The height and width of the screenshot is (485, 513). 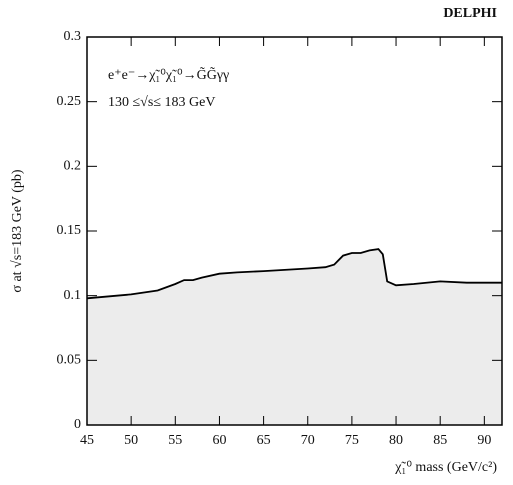 I want to click on y-axis-label: σ at √s=183 GeV (pb), so click(x=17, y=231).